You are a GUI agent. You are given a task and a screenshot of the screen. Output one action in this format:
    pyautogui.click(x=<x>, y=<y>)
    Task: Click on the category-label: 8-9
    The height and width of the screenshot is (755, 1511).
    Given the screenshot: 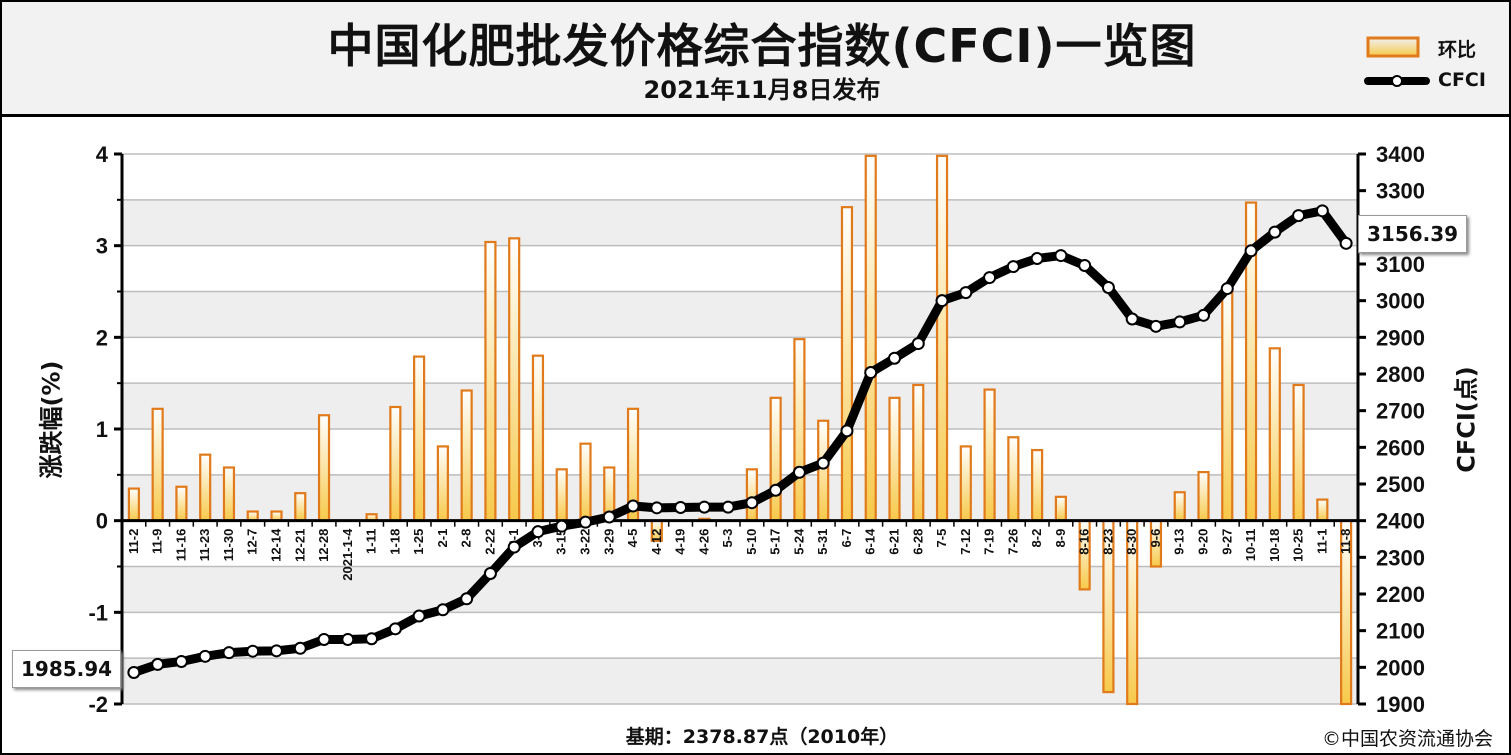 What is the action you would take?
    pyautogui.click(x=1060, y=538)
    